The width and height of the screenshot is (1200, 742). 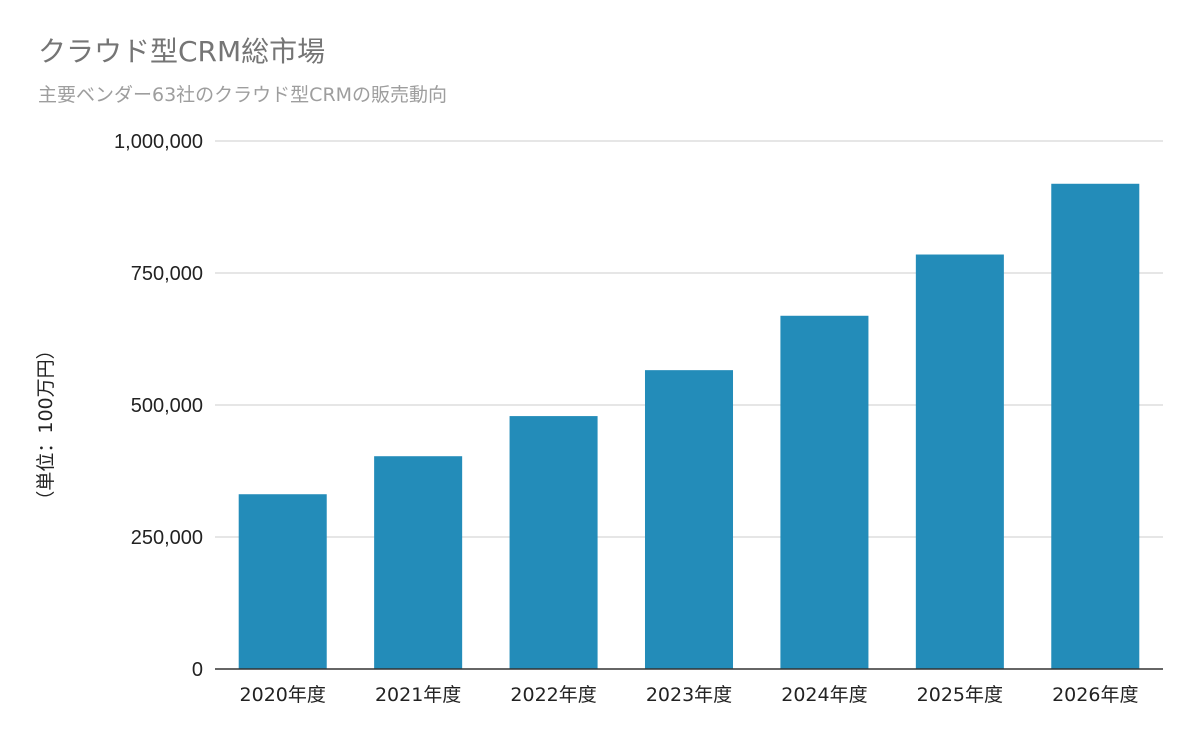 I want to click on x-tick-label: 2021年度, so click(x=418, y=695).